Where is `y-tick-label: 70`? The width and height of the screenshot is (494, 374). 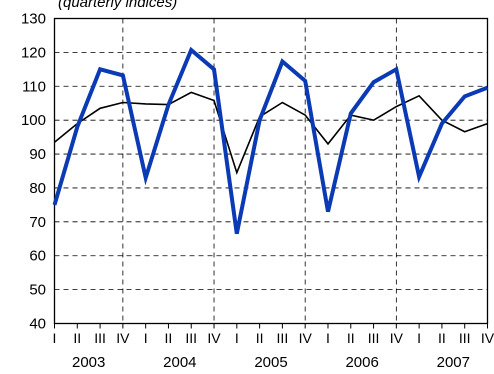
y-tick-label: 70 is located at coordinates (37, 222).